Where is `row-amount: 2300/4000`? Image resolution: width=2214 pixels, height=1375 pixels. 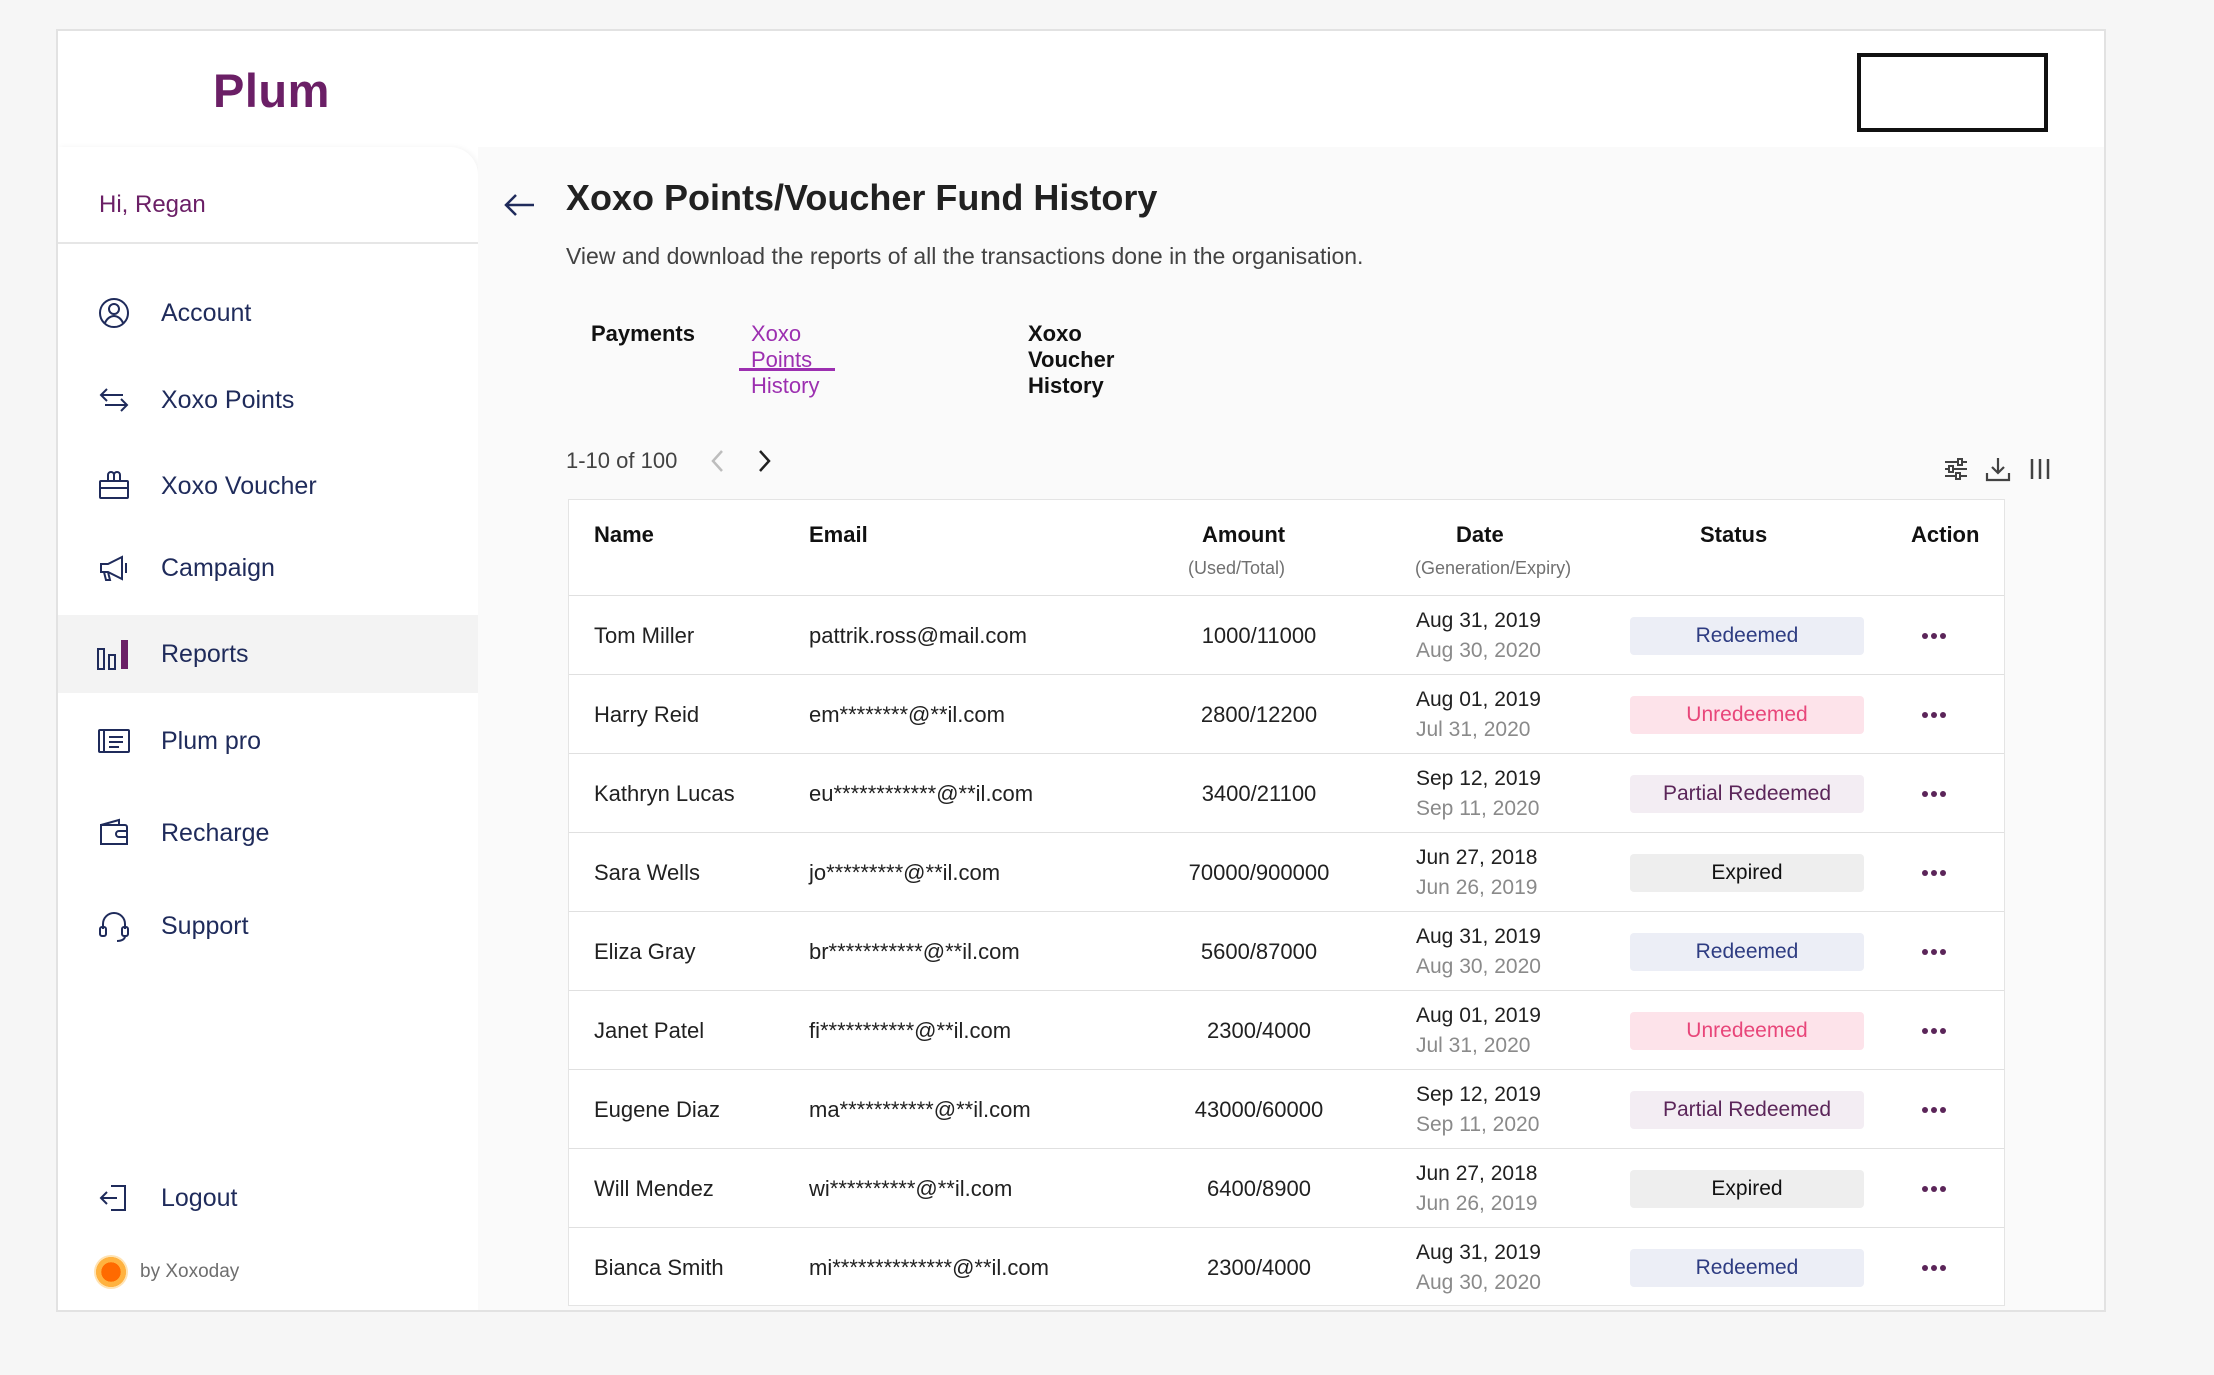 row-amount: 2300/4000 is located at coordinates (1259, 1267).